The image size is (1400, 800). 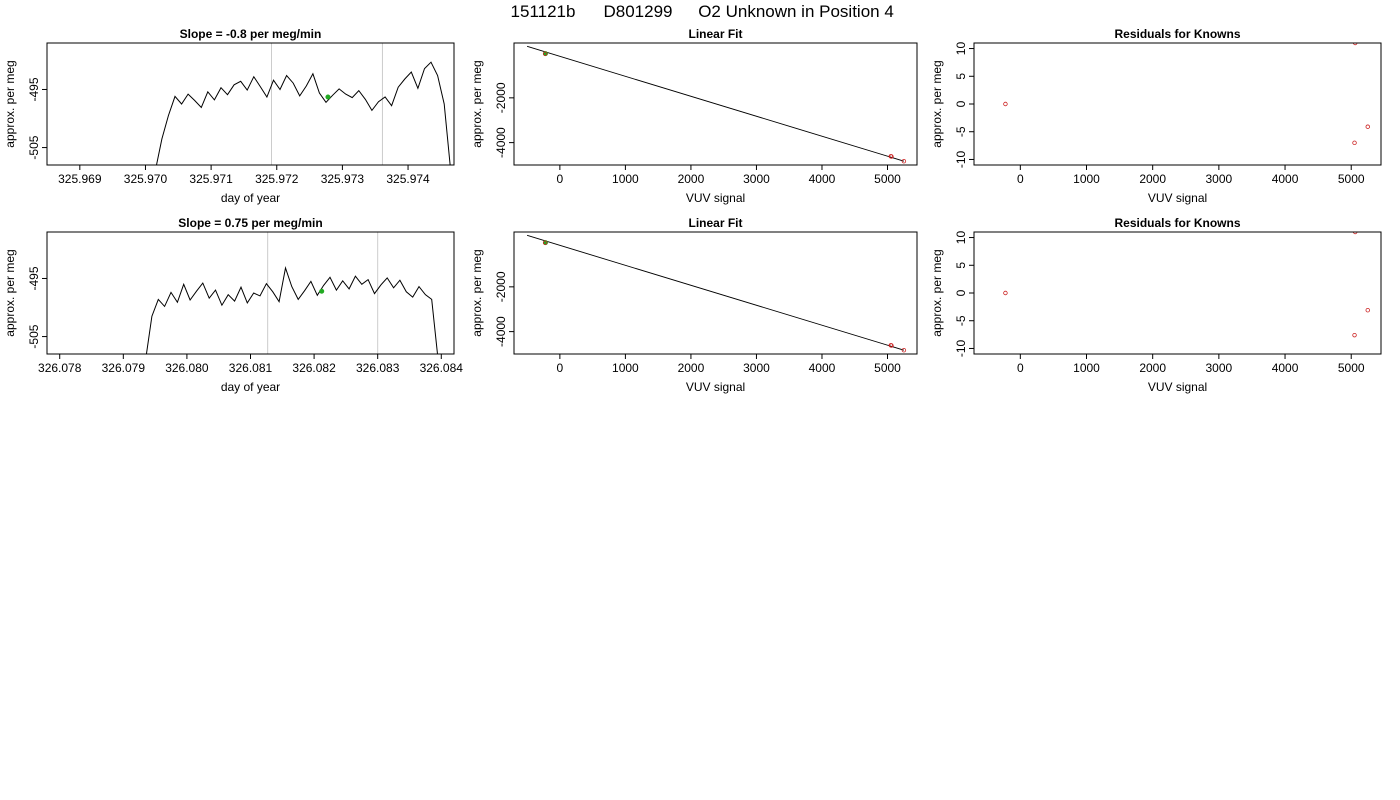 What do you see at coordinates (124, 368) in the screenshot?
I see `x-tick-label: 326.079` at bounding box center [124, 368].